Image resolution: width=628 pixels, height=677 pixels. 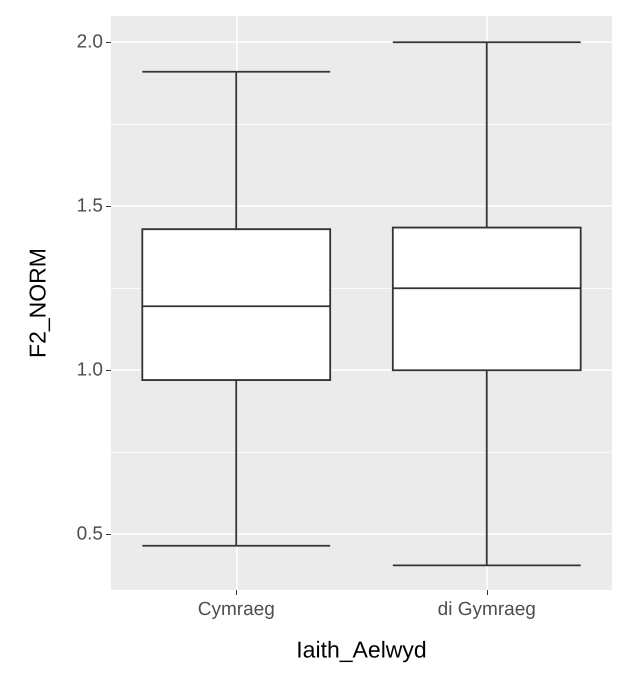 I want to click on y-tick-label: 2.0, so click(x=89, y=42).